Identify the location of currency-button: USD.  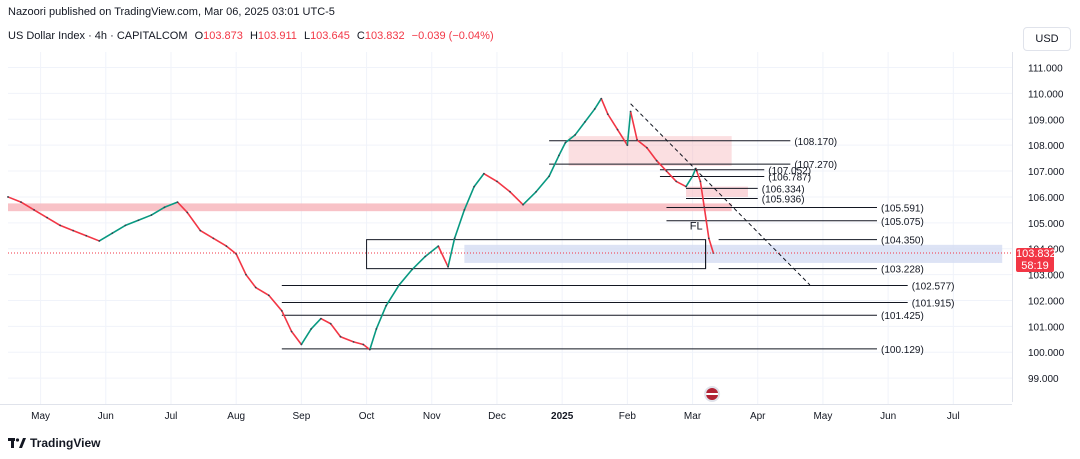
(1047, 39).